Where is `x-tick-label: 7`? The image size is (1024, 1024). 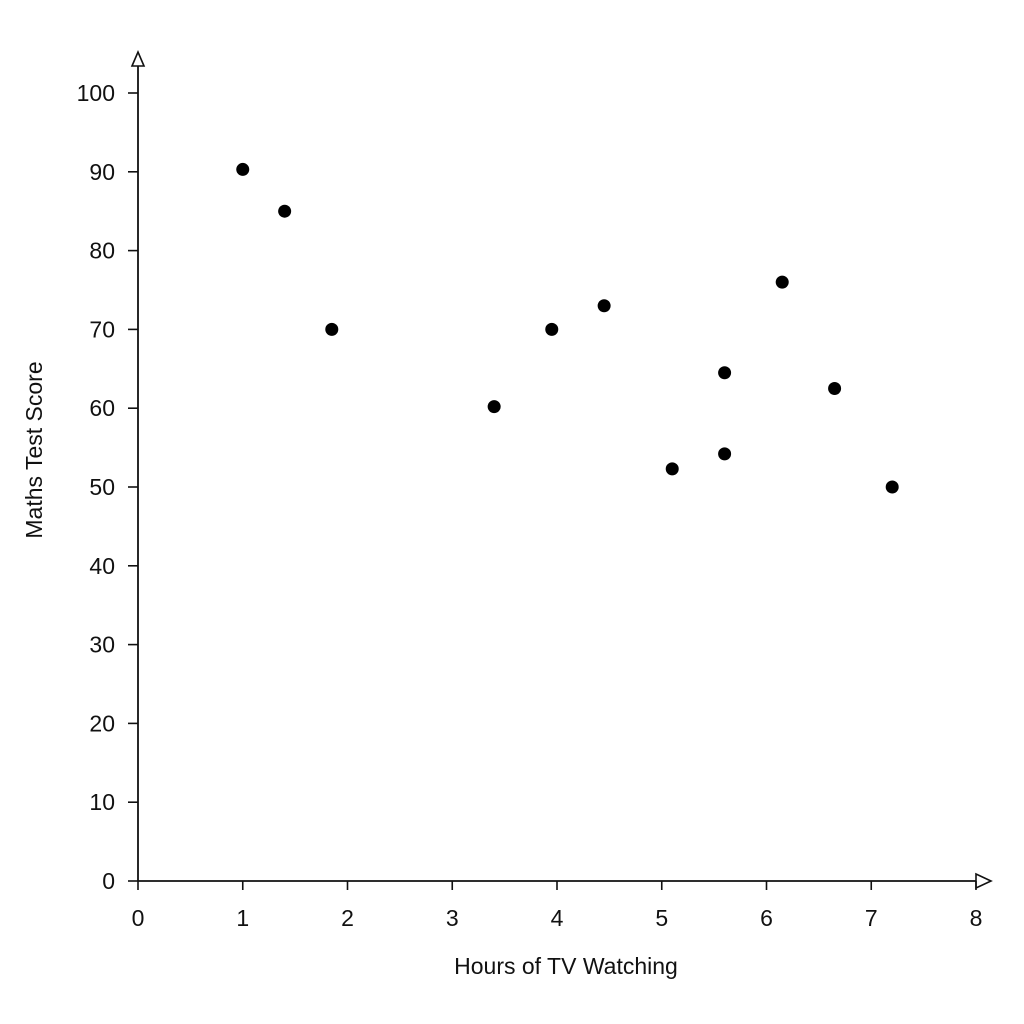 x-tick-label: 7 is located at coordinates (871, 918).